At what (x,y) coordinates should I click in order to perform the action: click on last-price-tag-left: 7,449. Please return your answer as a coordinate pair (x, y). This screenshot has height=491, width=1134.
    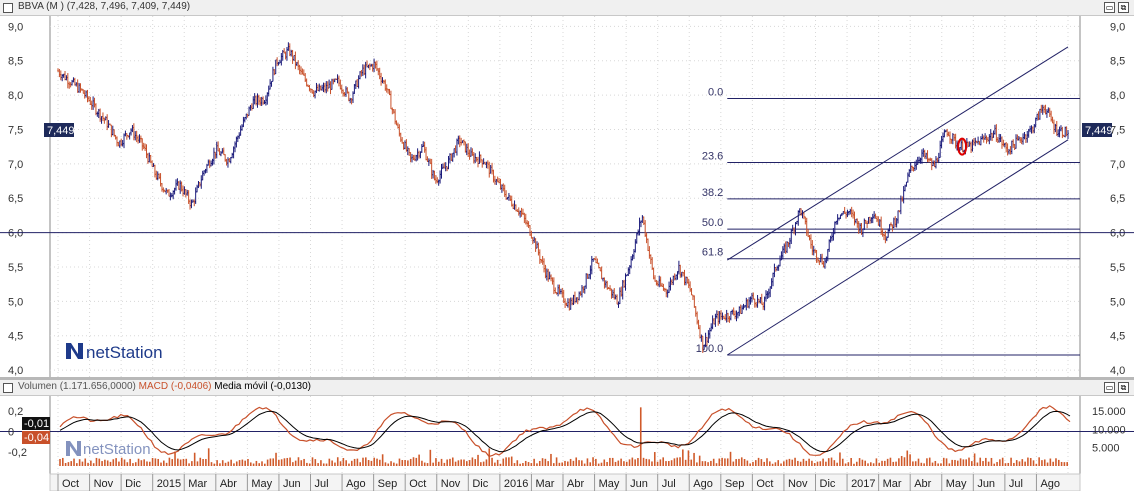
    Looking at the image, I should click on (59, 130).